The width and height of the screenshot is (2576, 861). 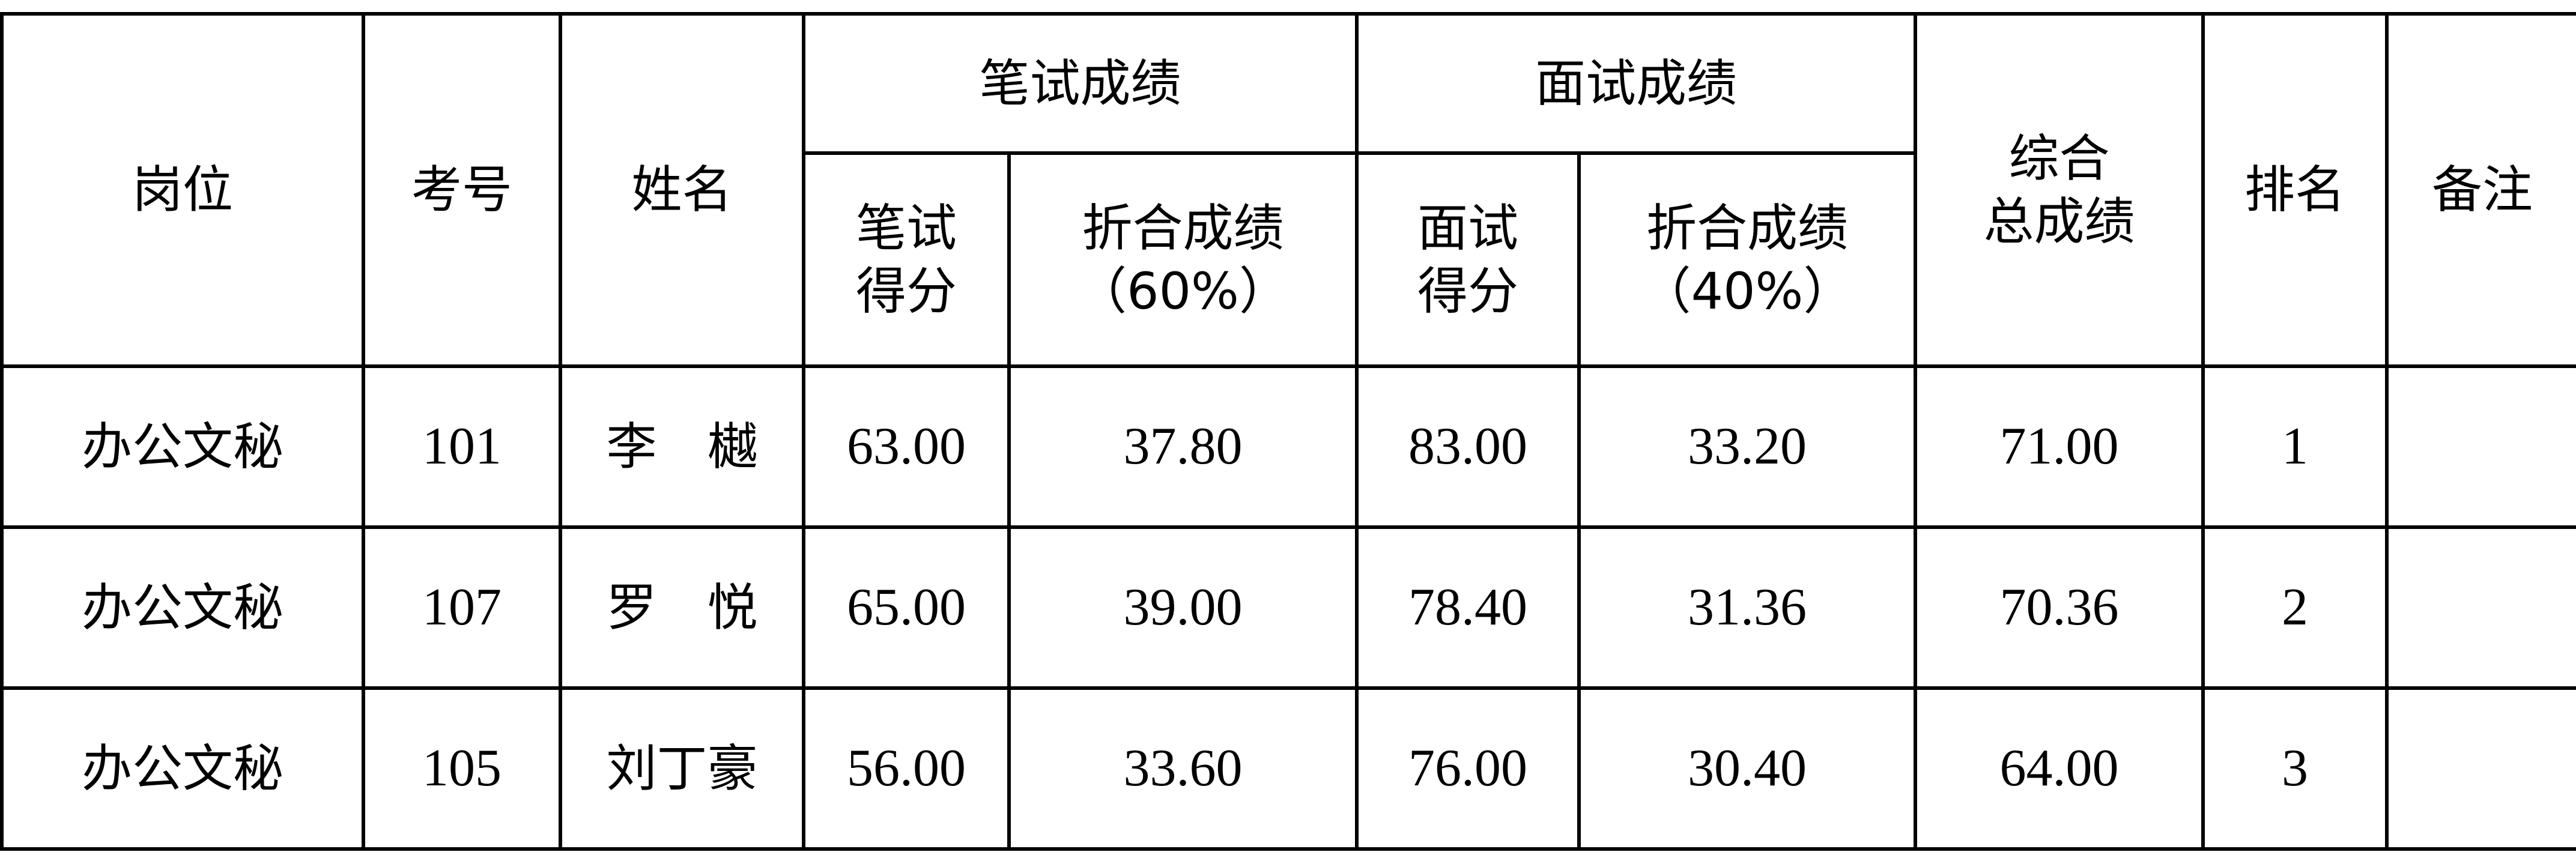 I want to click on cell-written-weighted: 33.60, so click(x=1183, y=769).